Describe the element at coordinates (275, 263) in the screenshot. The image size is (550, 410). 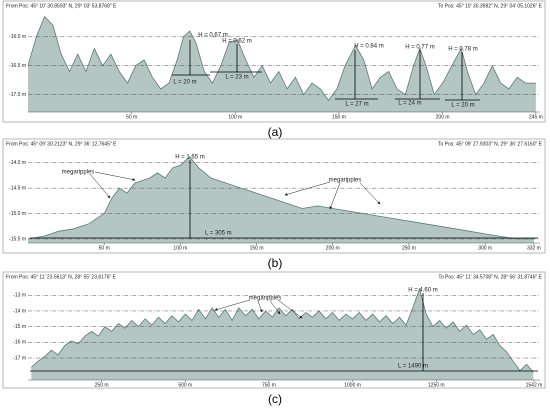
I see `panel-label: (b)` at that location.